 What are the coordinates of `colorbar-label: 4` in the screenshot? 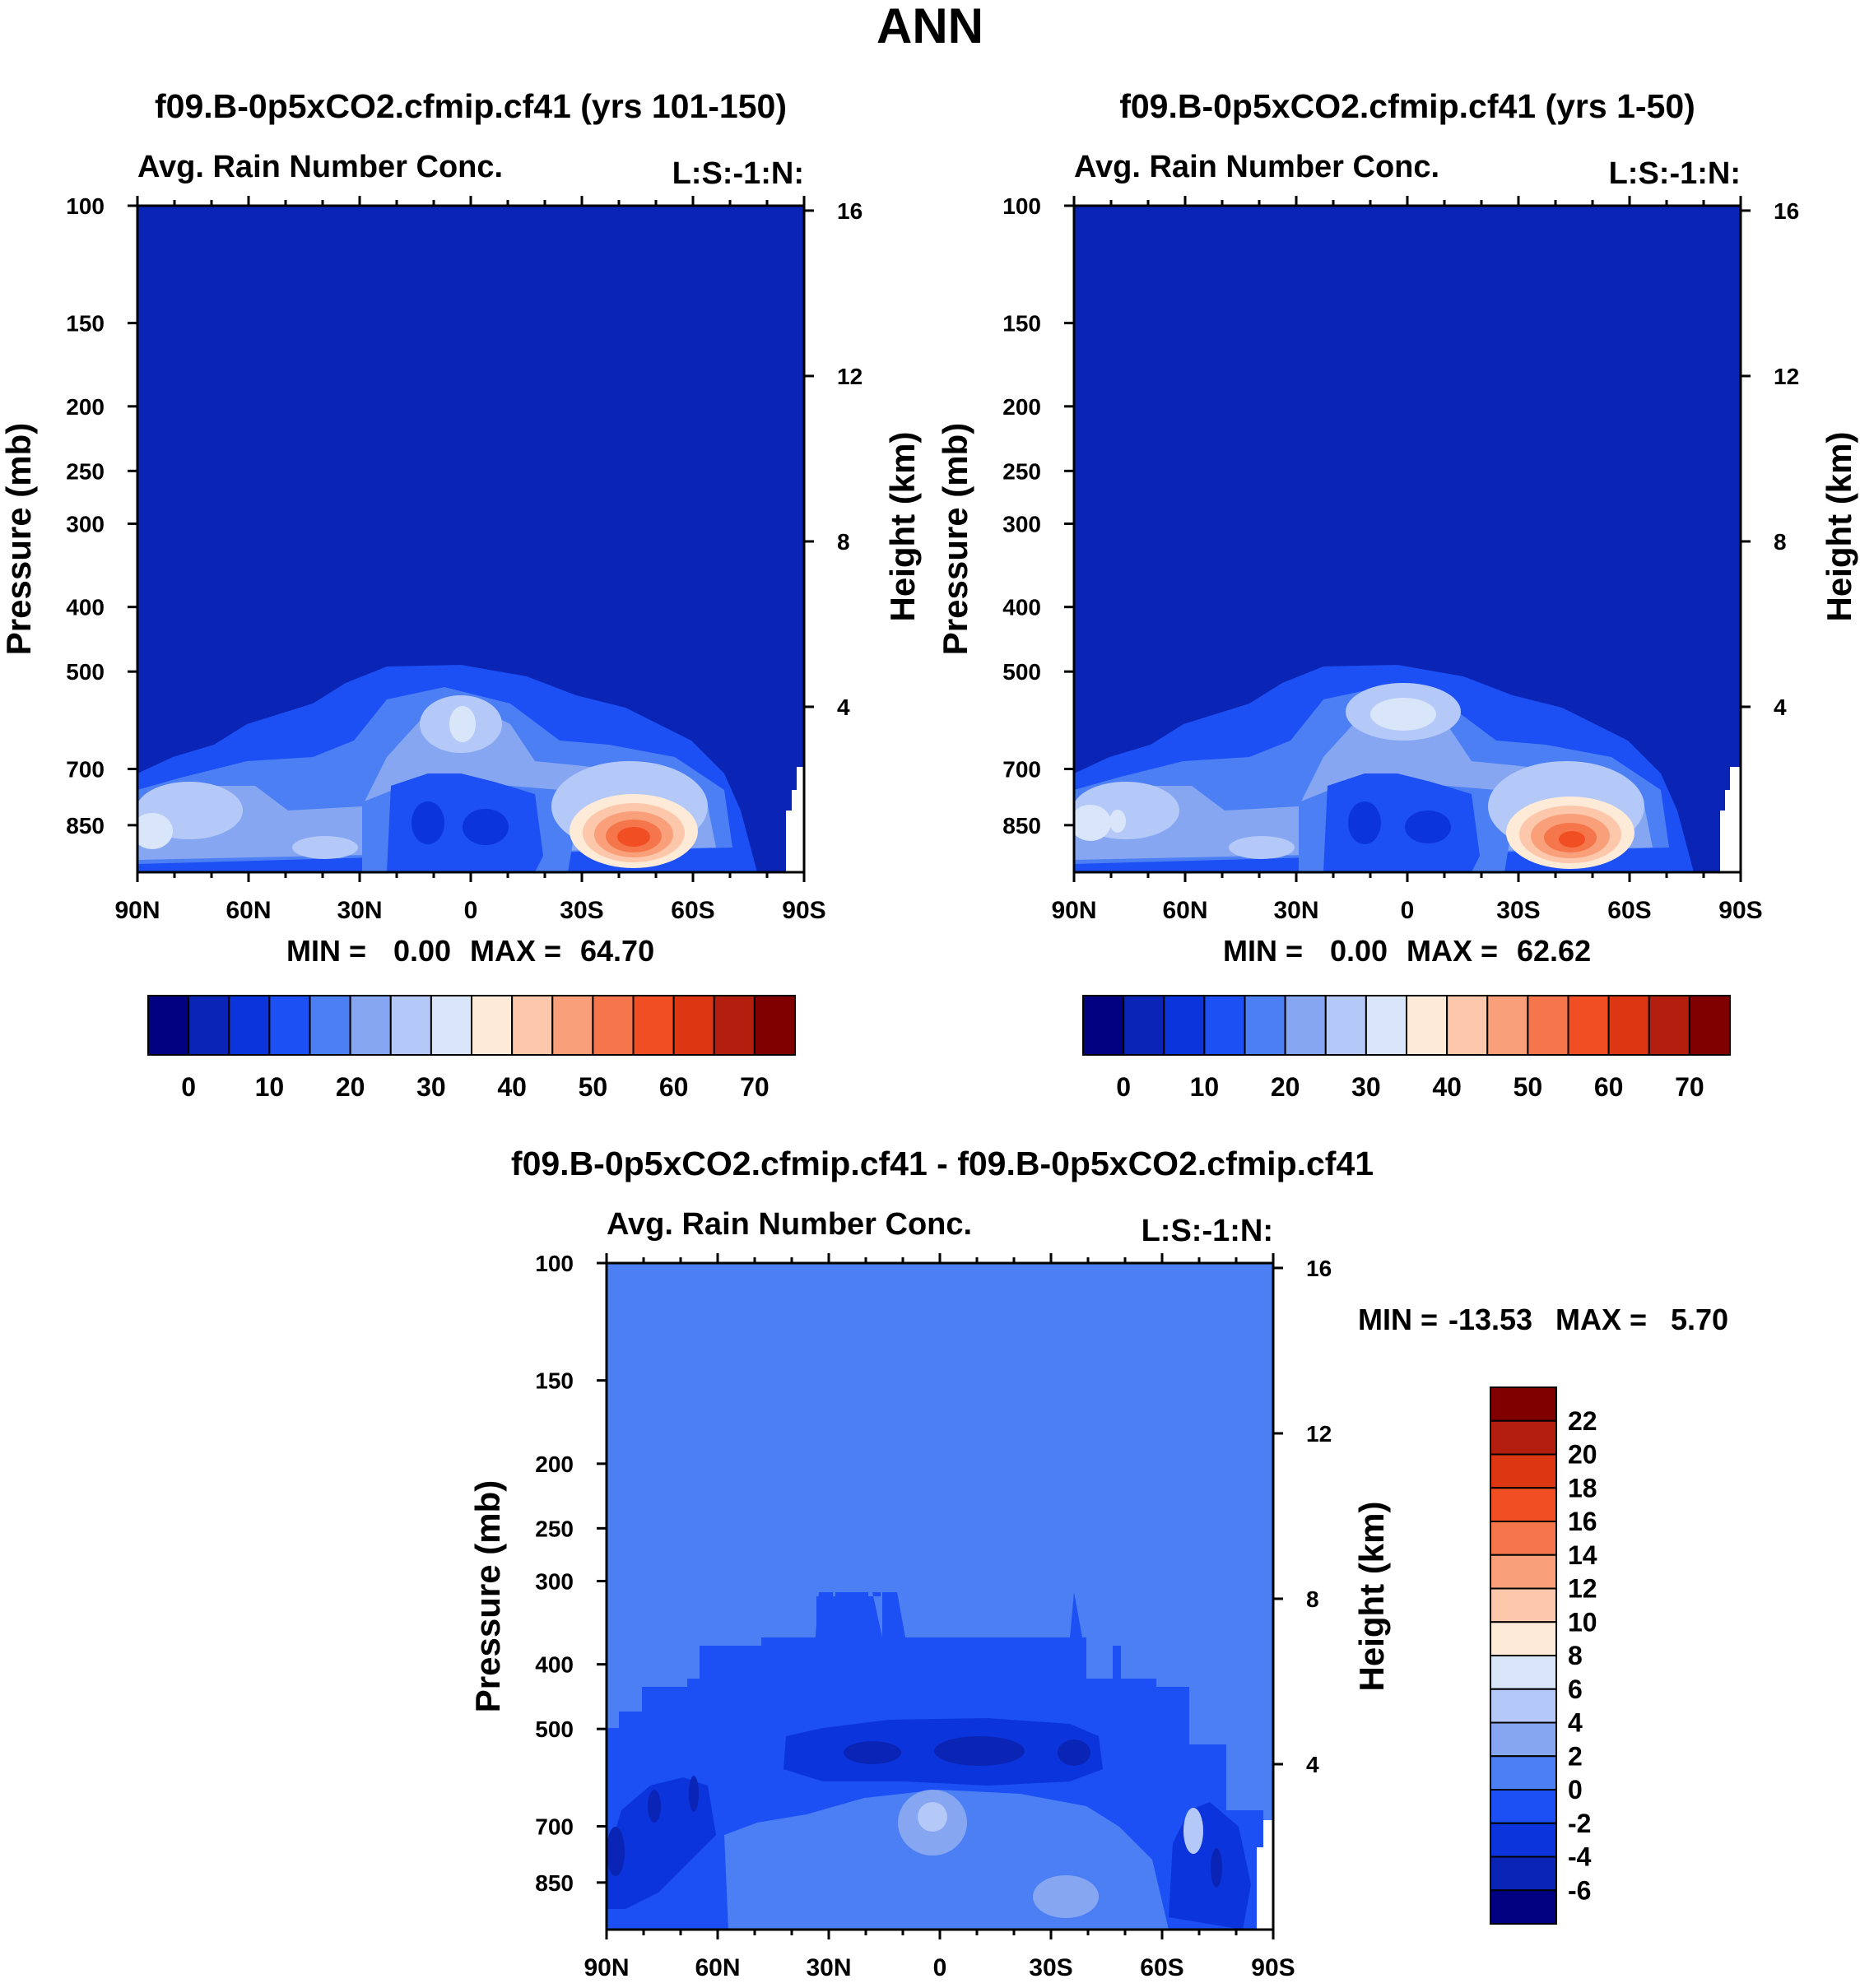 It's located at (1575, 1723).